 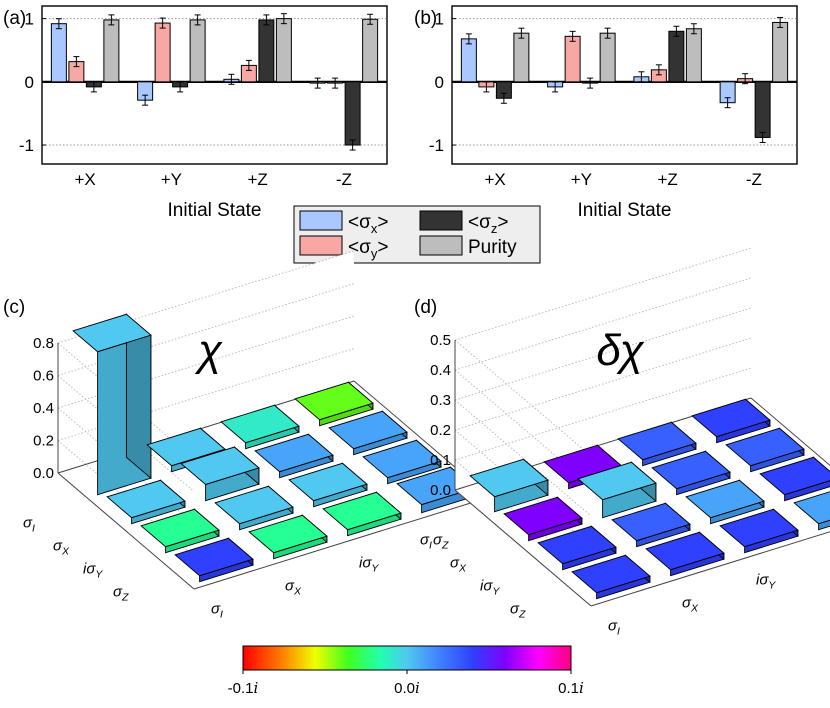 What do you see at coordinates (667, 179) in the screenshot?
I see `x-tick-label: +Z` at bounding box center [667, 179].